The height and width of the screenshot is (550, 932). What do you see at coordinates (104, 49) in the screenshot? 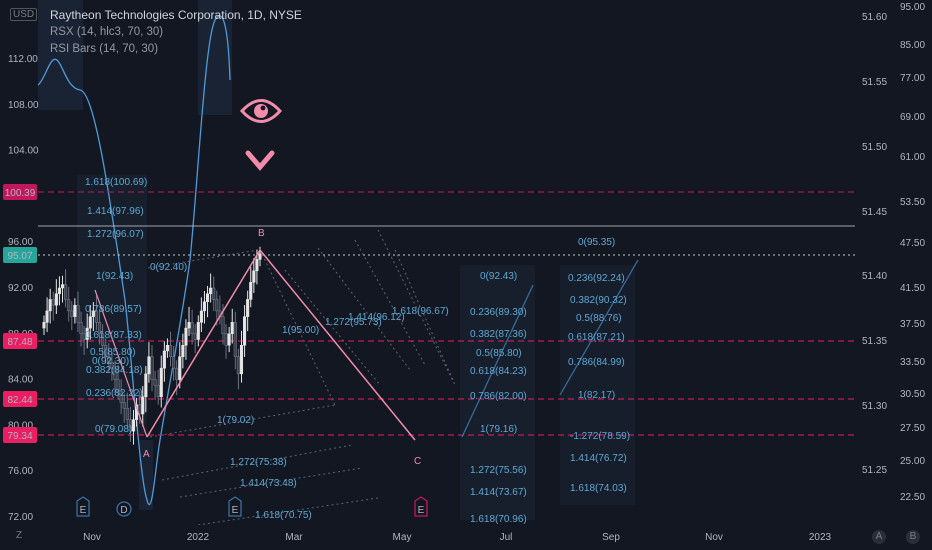
I see `indicator-rsi-label: RSI Bars (14, 70, 30)` at bounding box center [104, 49].